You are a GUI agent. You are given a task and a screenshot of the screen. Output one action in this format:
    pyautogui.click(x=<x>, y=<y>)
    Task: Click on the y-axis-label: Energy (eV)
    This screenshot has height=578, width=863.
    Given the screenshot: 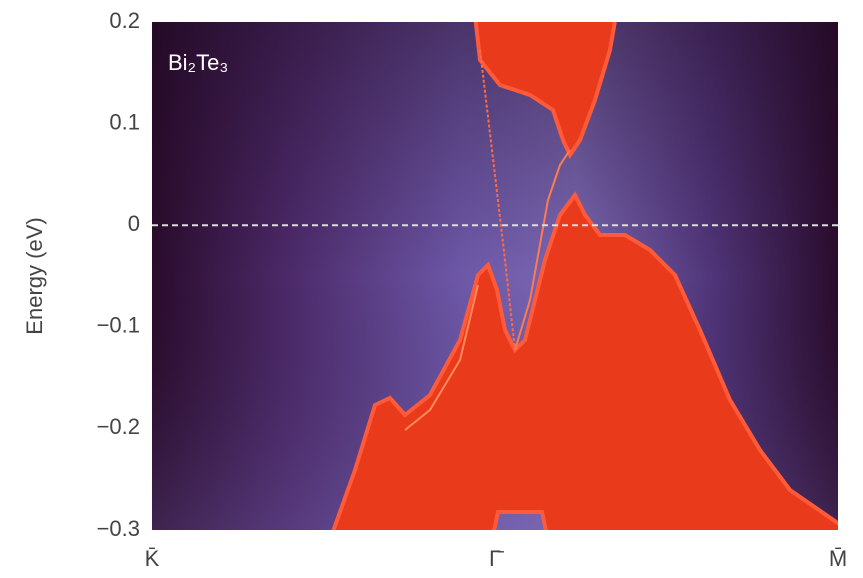 What is the action you would take?
    pyautogui.click(x=34, y=275)
    